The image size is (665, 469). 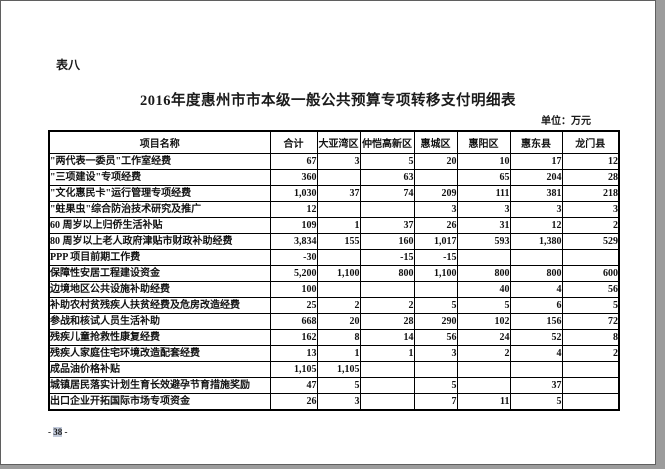 What do you see at coordinates (293, 177) in the screenshot?
I see `value-cell: 360` at bounding box center [293, 177].